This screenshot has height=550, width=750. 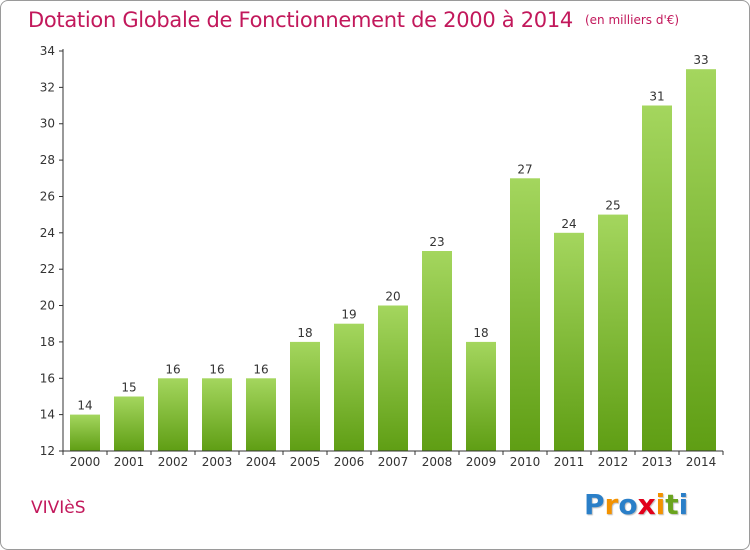 What do you see at coordinates (47, 342) in the screenshot?
I see `y-tick-label-18: 18` at bounding box center [47, 342].